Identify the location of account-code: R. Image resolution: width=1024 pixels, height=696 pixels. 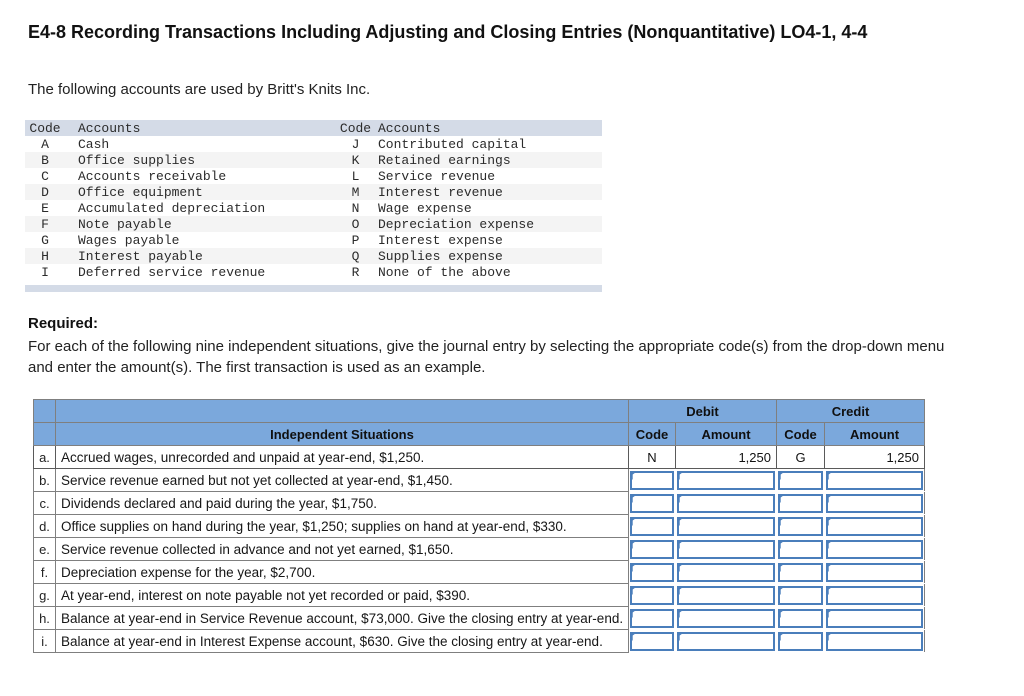
(355, 272).